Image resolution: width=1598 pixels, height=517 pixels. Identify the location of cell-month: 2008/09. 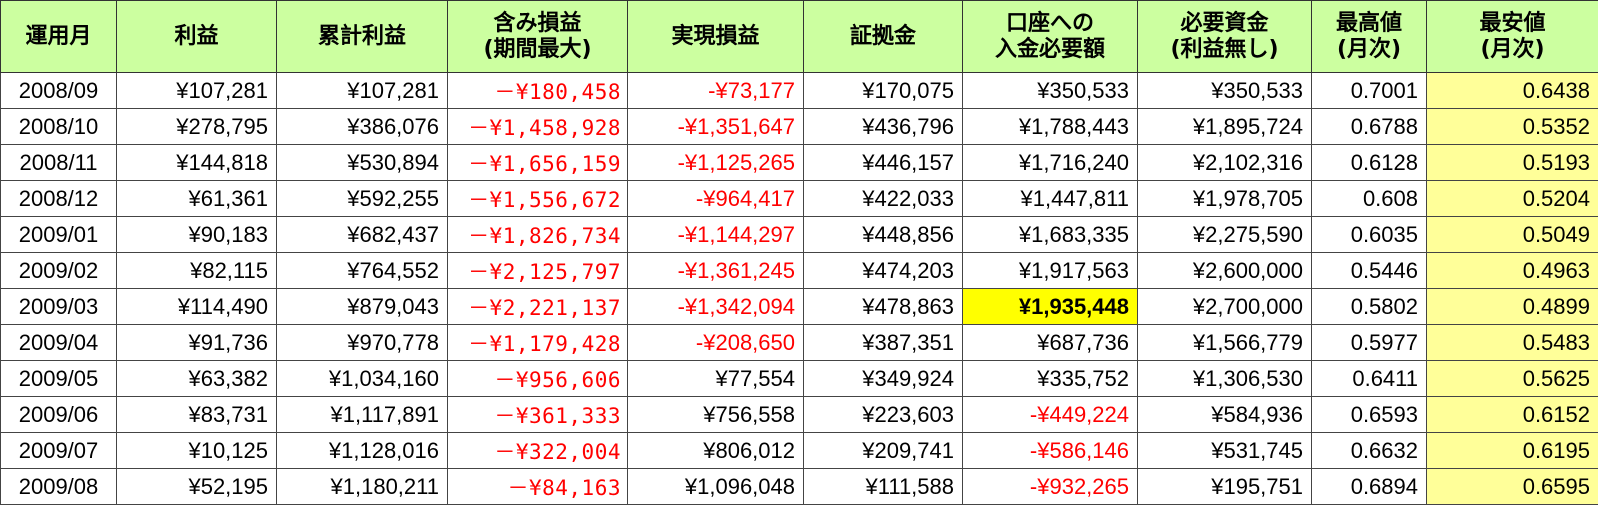
(58, 90).